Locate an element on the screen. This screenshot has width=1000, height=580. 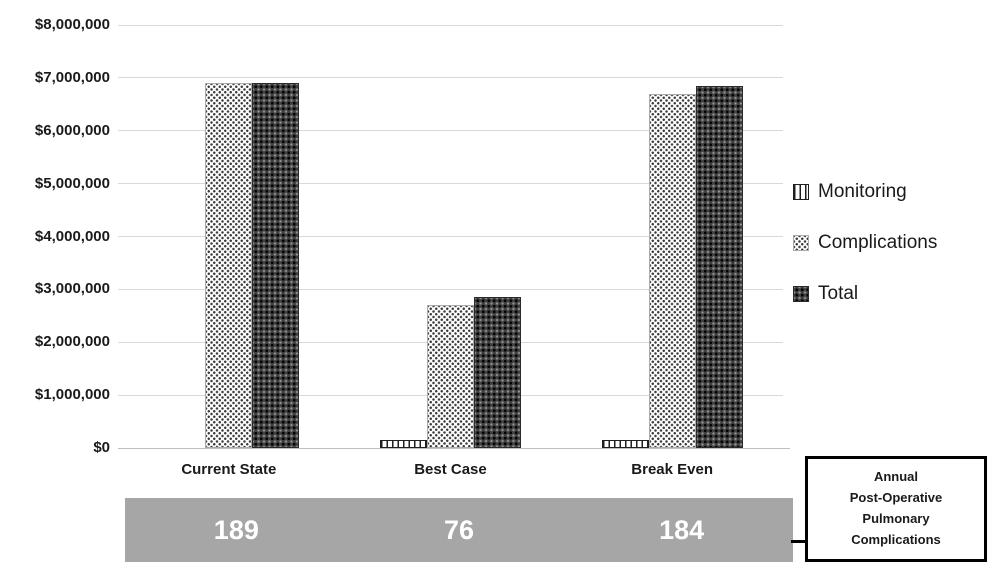
legend-item-complications: Complications is located at coordinates (865, 243).